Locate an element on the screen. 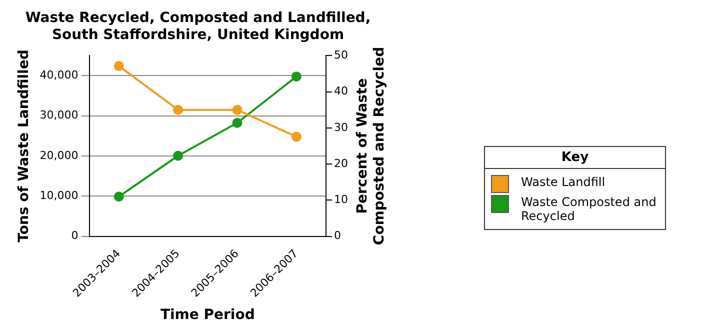 The width and height of the screenshot is (713, 336). text: Percent of Waste is located at coordinates (362, 146).